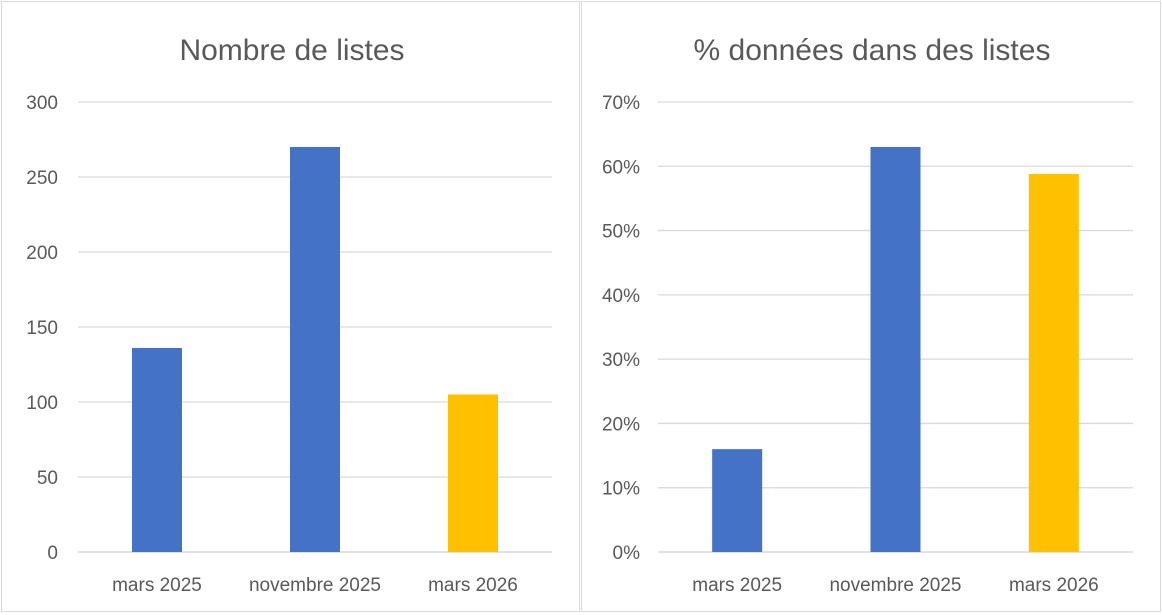  I want to click on chart-title: % données dans des listes, so click(872, 50).